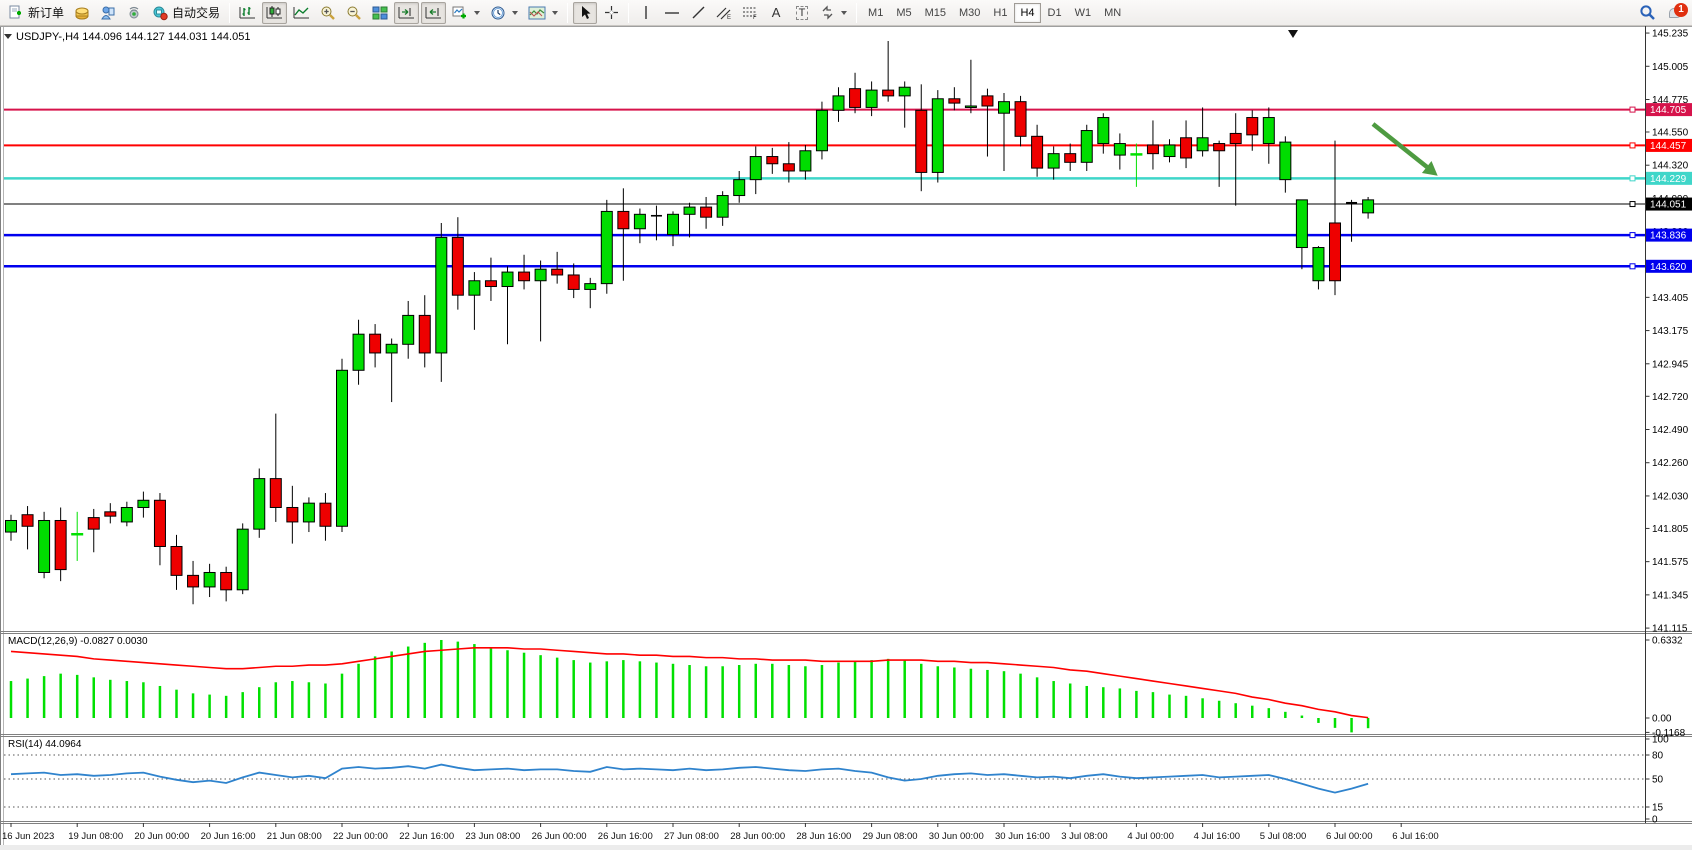  I want to click on rsi-label: RSI(14) 44.0964, so click(45, 744).